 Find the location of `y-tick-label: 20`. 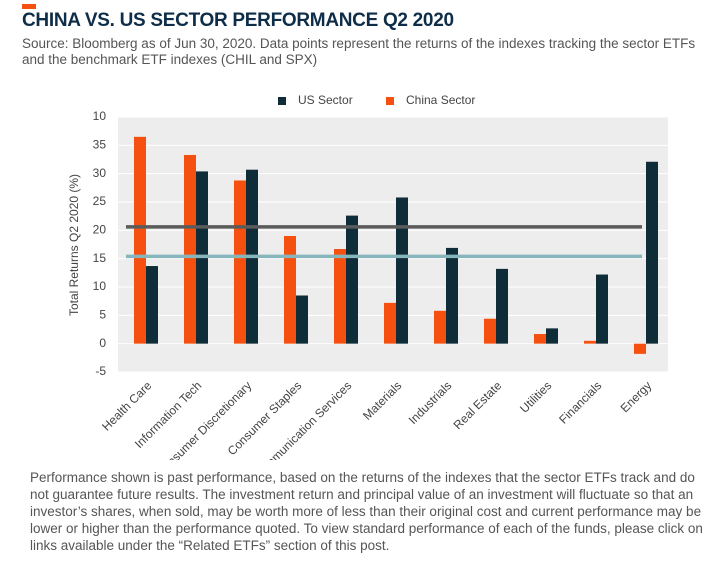

y-tick-label: 20 is located at coordinates (100, 230).